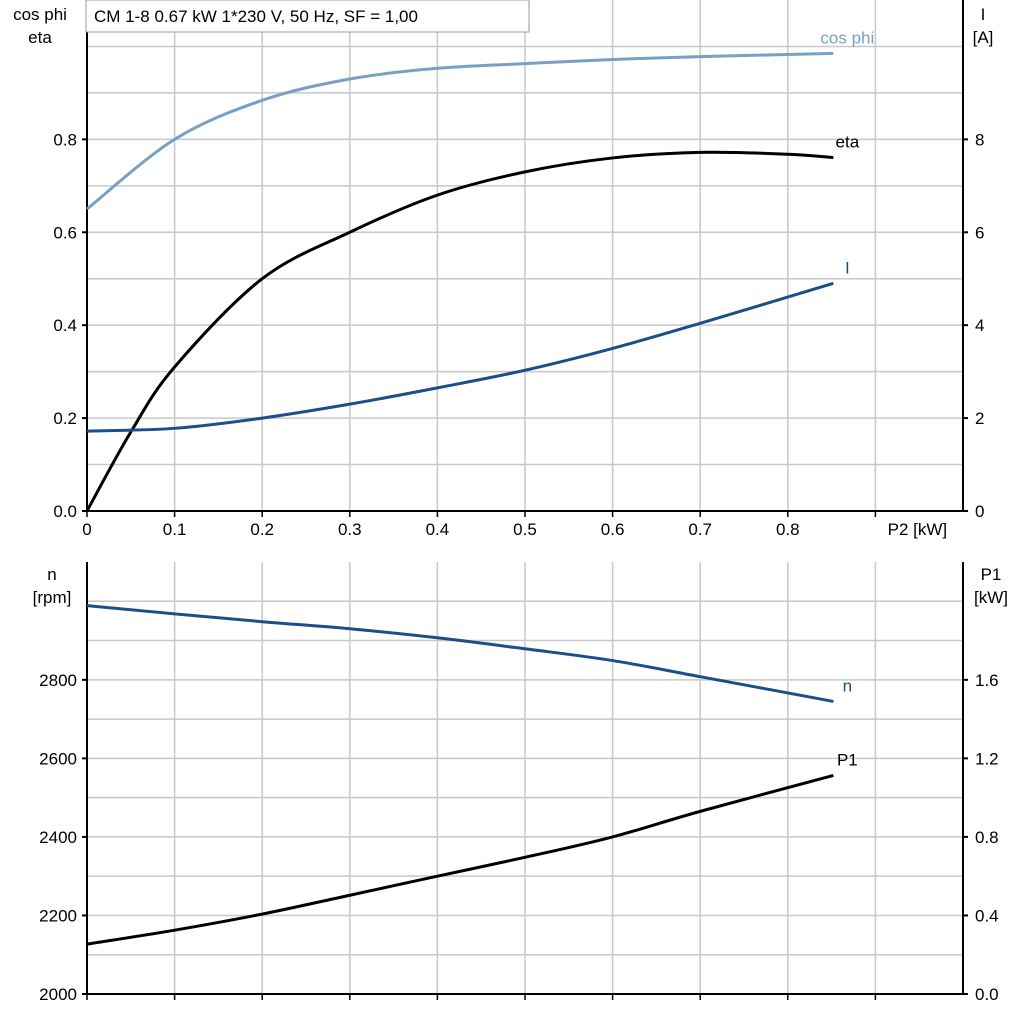 This screenshot has width=1024, height=1029. I want to click on x-tick-label: 0.1, so click(175, 529).